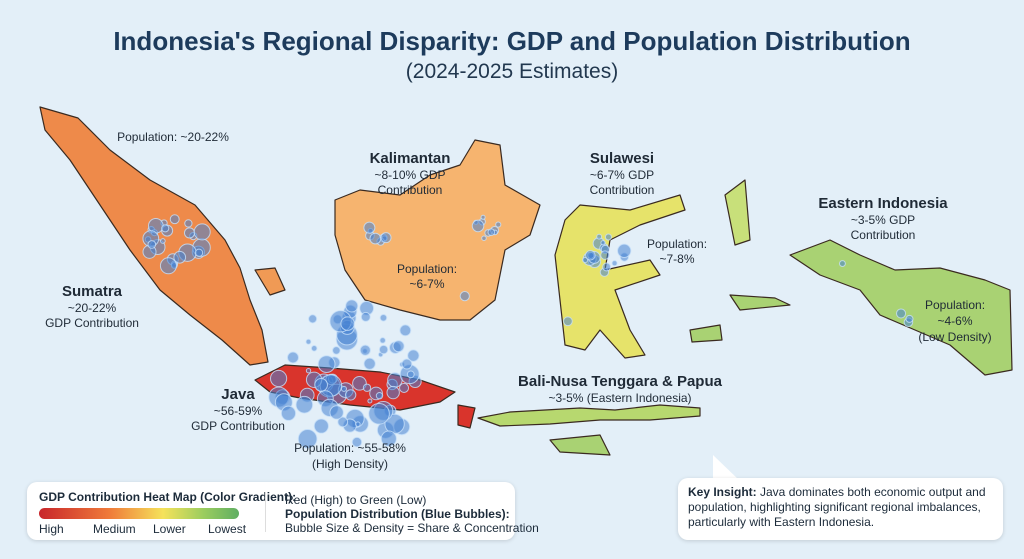 The width and height of the screenshot is (1024, 559). I want to click on bali-nusa-tenggara, so click(589, 415).